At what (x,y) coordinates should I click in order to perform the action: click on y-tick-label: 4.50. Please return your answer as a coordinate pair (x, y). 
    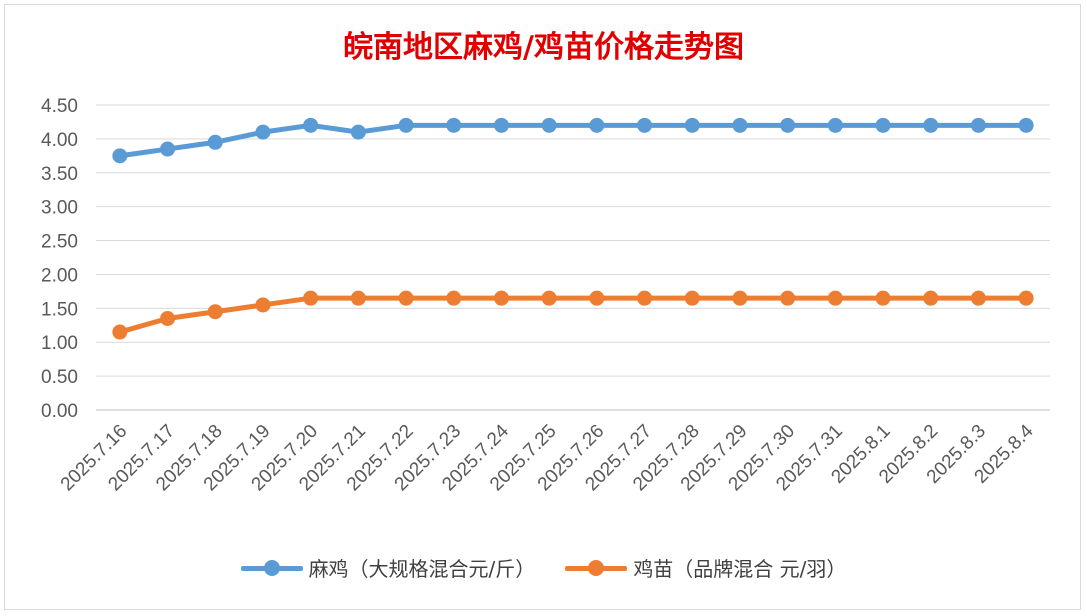
    Looking at the image, I should click on (59, 106).